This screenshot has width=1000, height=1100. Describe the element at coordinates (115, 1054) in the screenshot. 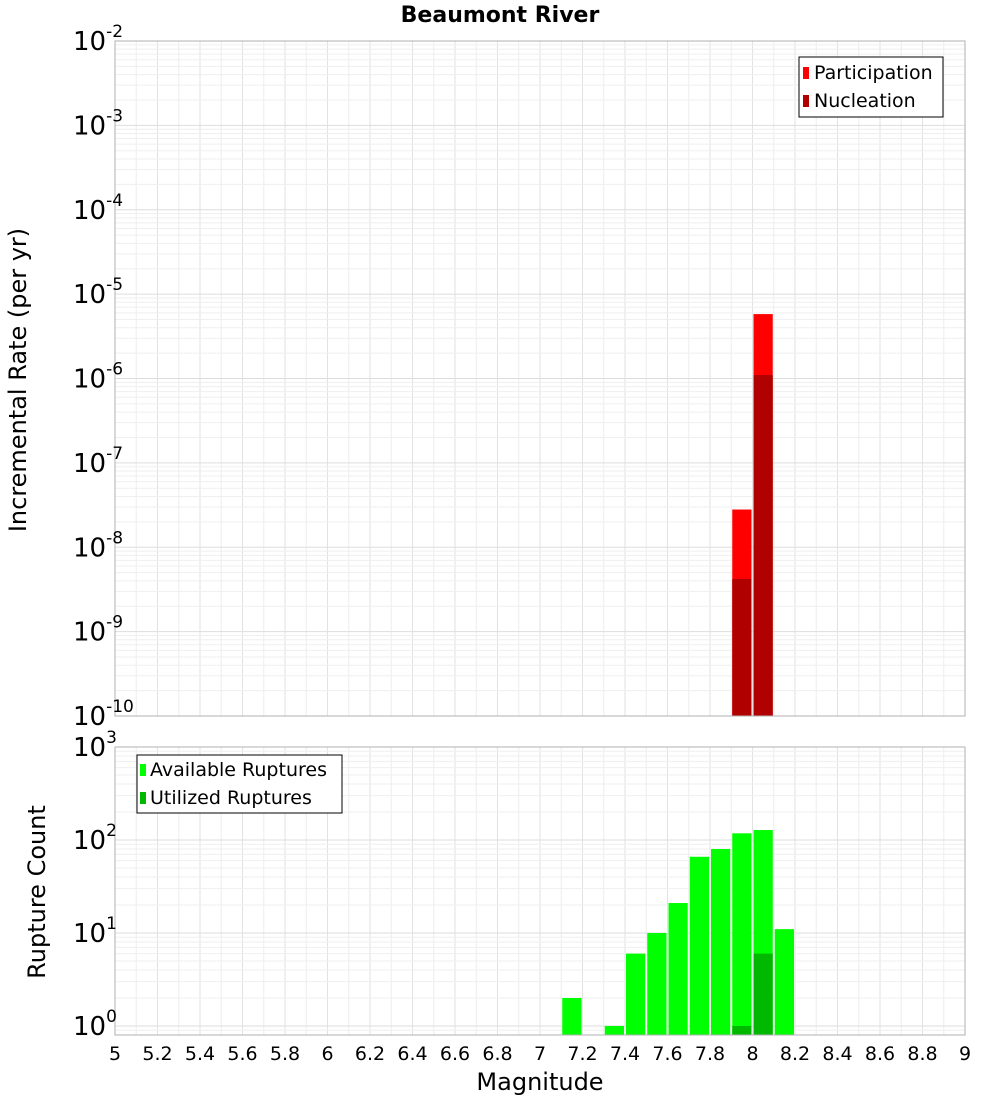

I see `x-tick-label: 5` at that location.